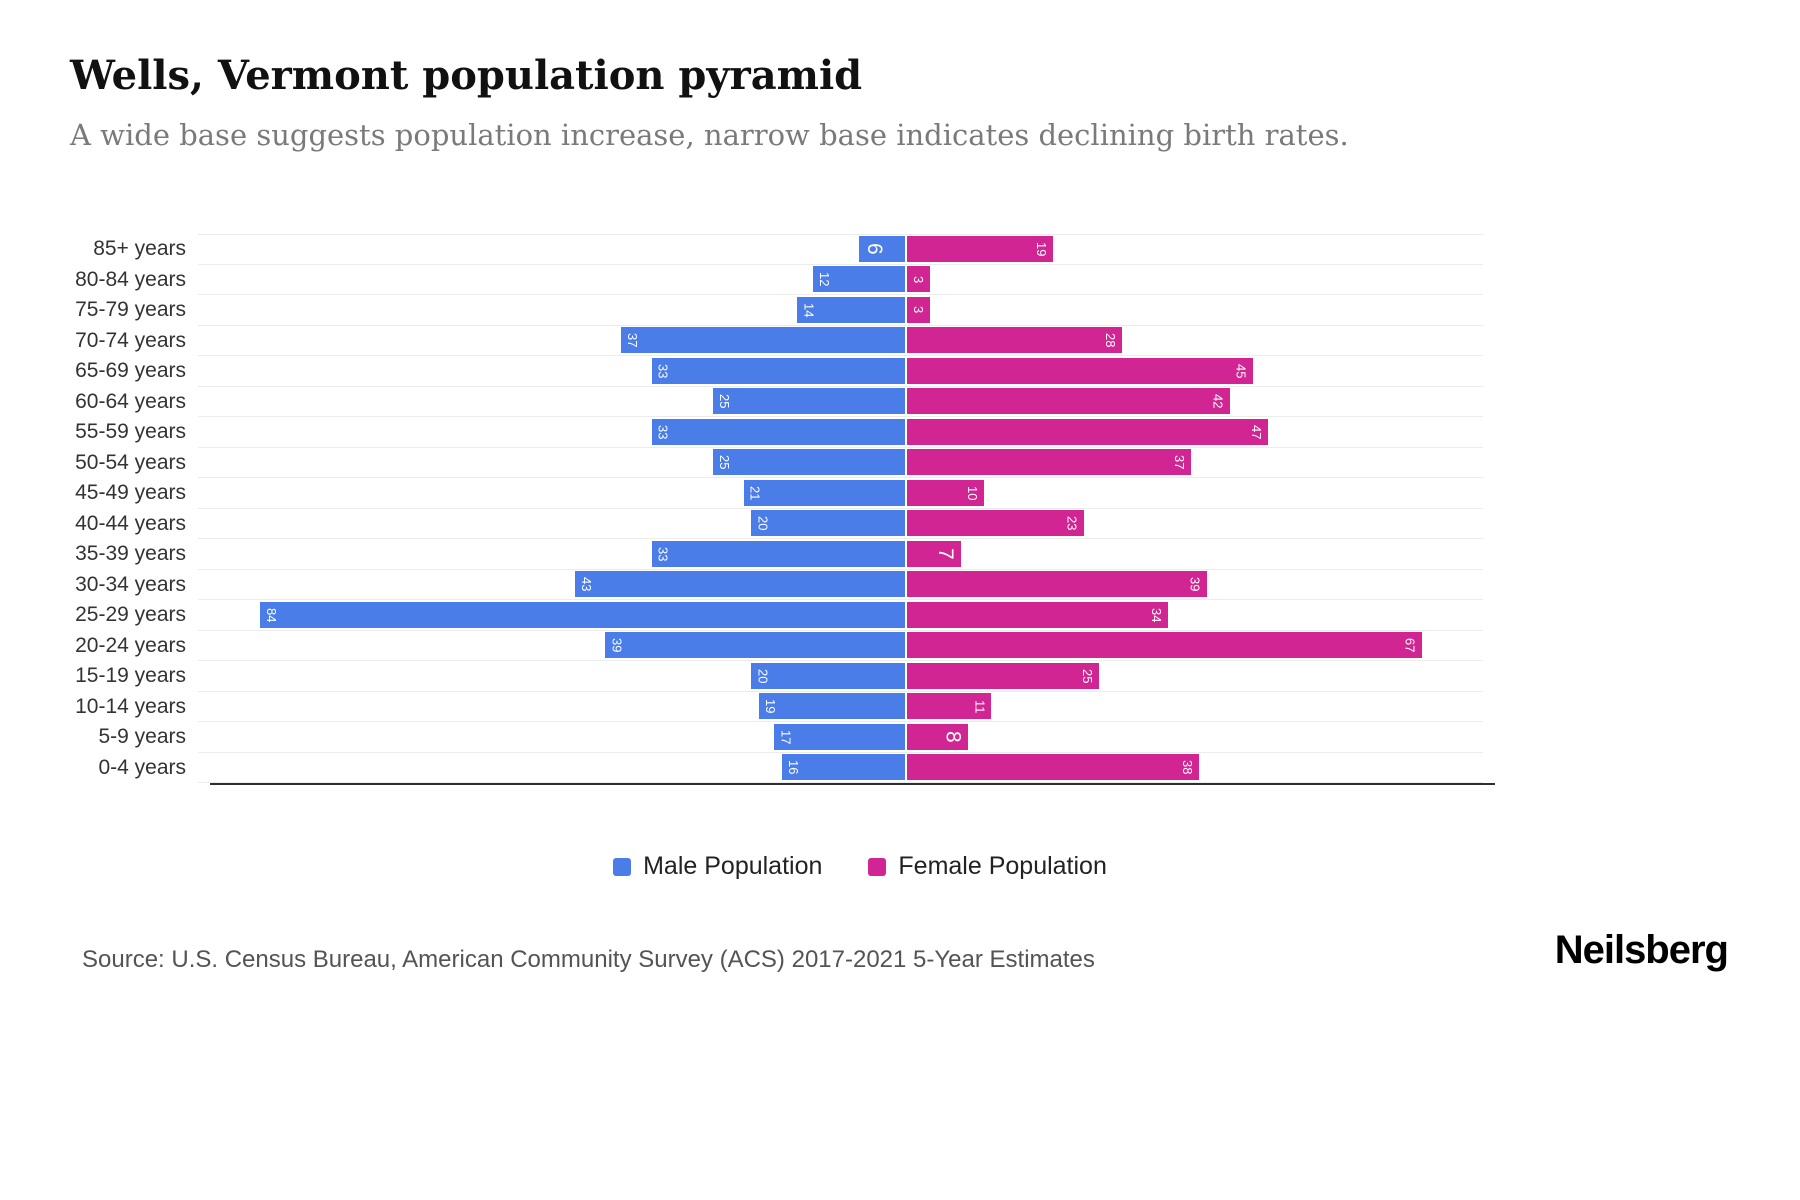  Describe the element at coordinates (1194, 523) in the screenshot. I see `female-half: 23` at that location.